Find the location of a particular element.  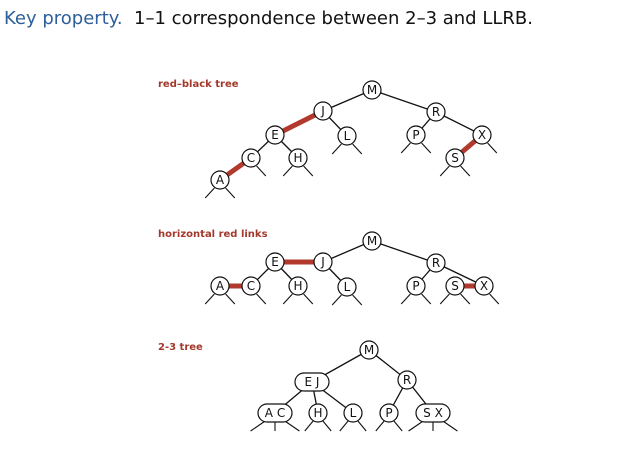

two-three-tree-diagram: 2-3 tree M E J R A C H L P S X is located at coordinates (308, 386).